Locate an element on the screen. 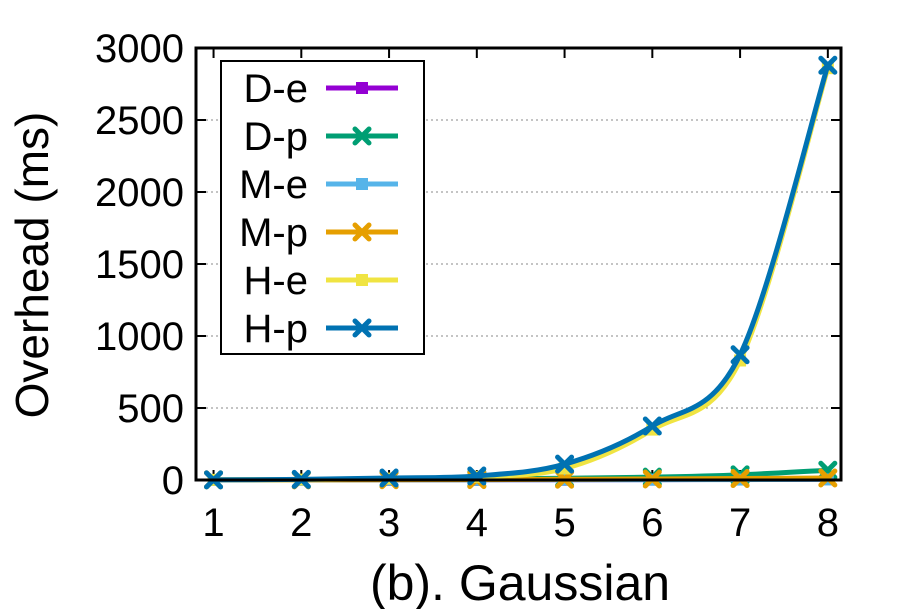  legend-box is located at coordinates (322, 207).